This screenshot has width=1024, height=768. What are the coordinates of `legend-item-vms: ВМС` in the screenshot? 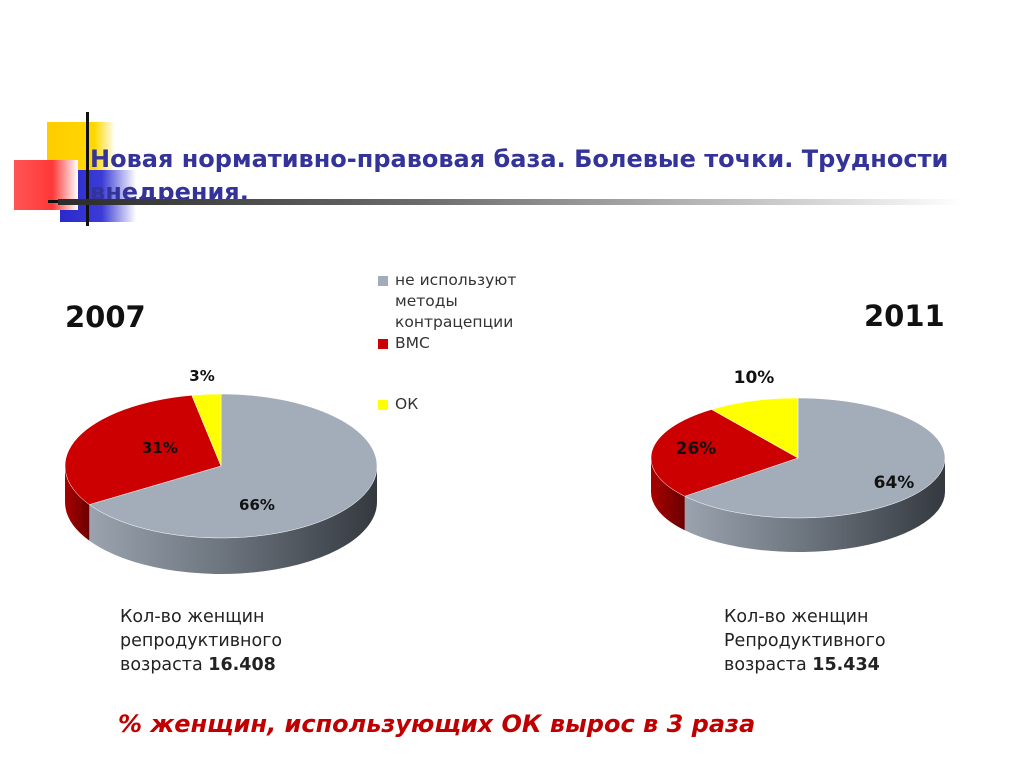 It's located at (478, 343).